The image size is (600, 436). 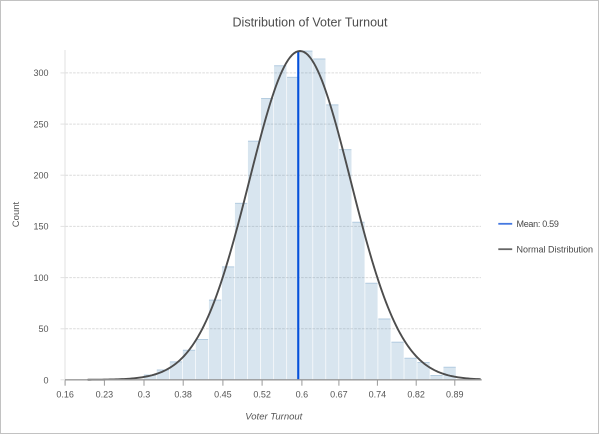 What do you see at coordinates (105, 395) in the screenshot?
I see `svg-text: 0.23` at bounding box center [105, 395].